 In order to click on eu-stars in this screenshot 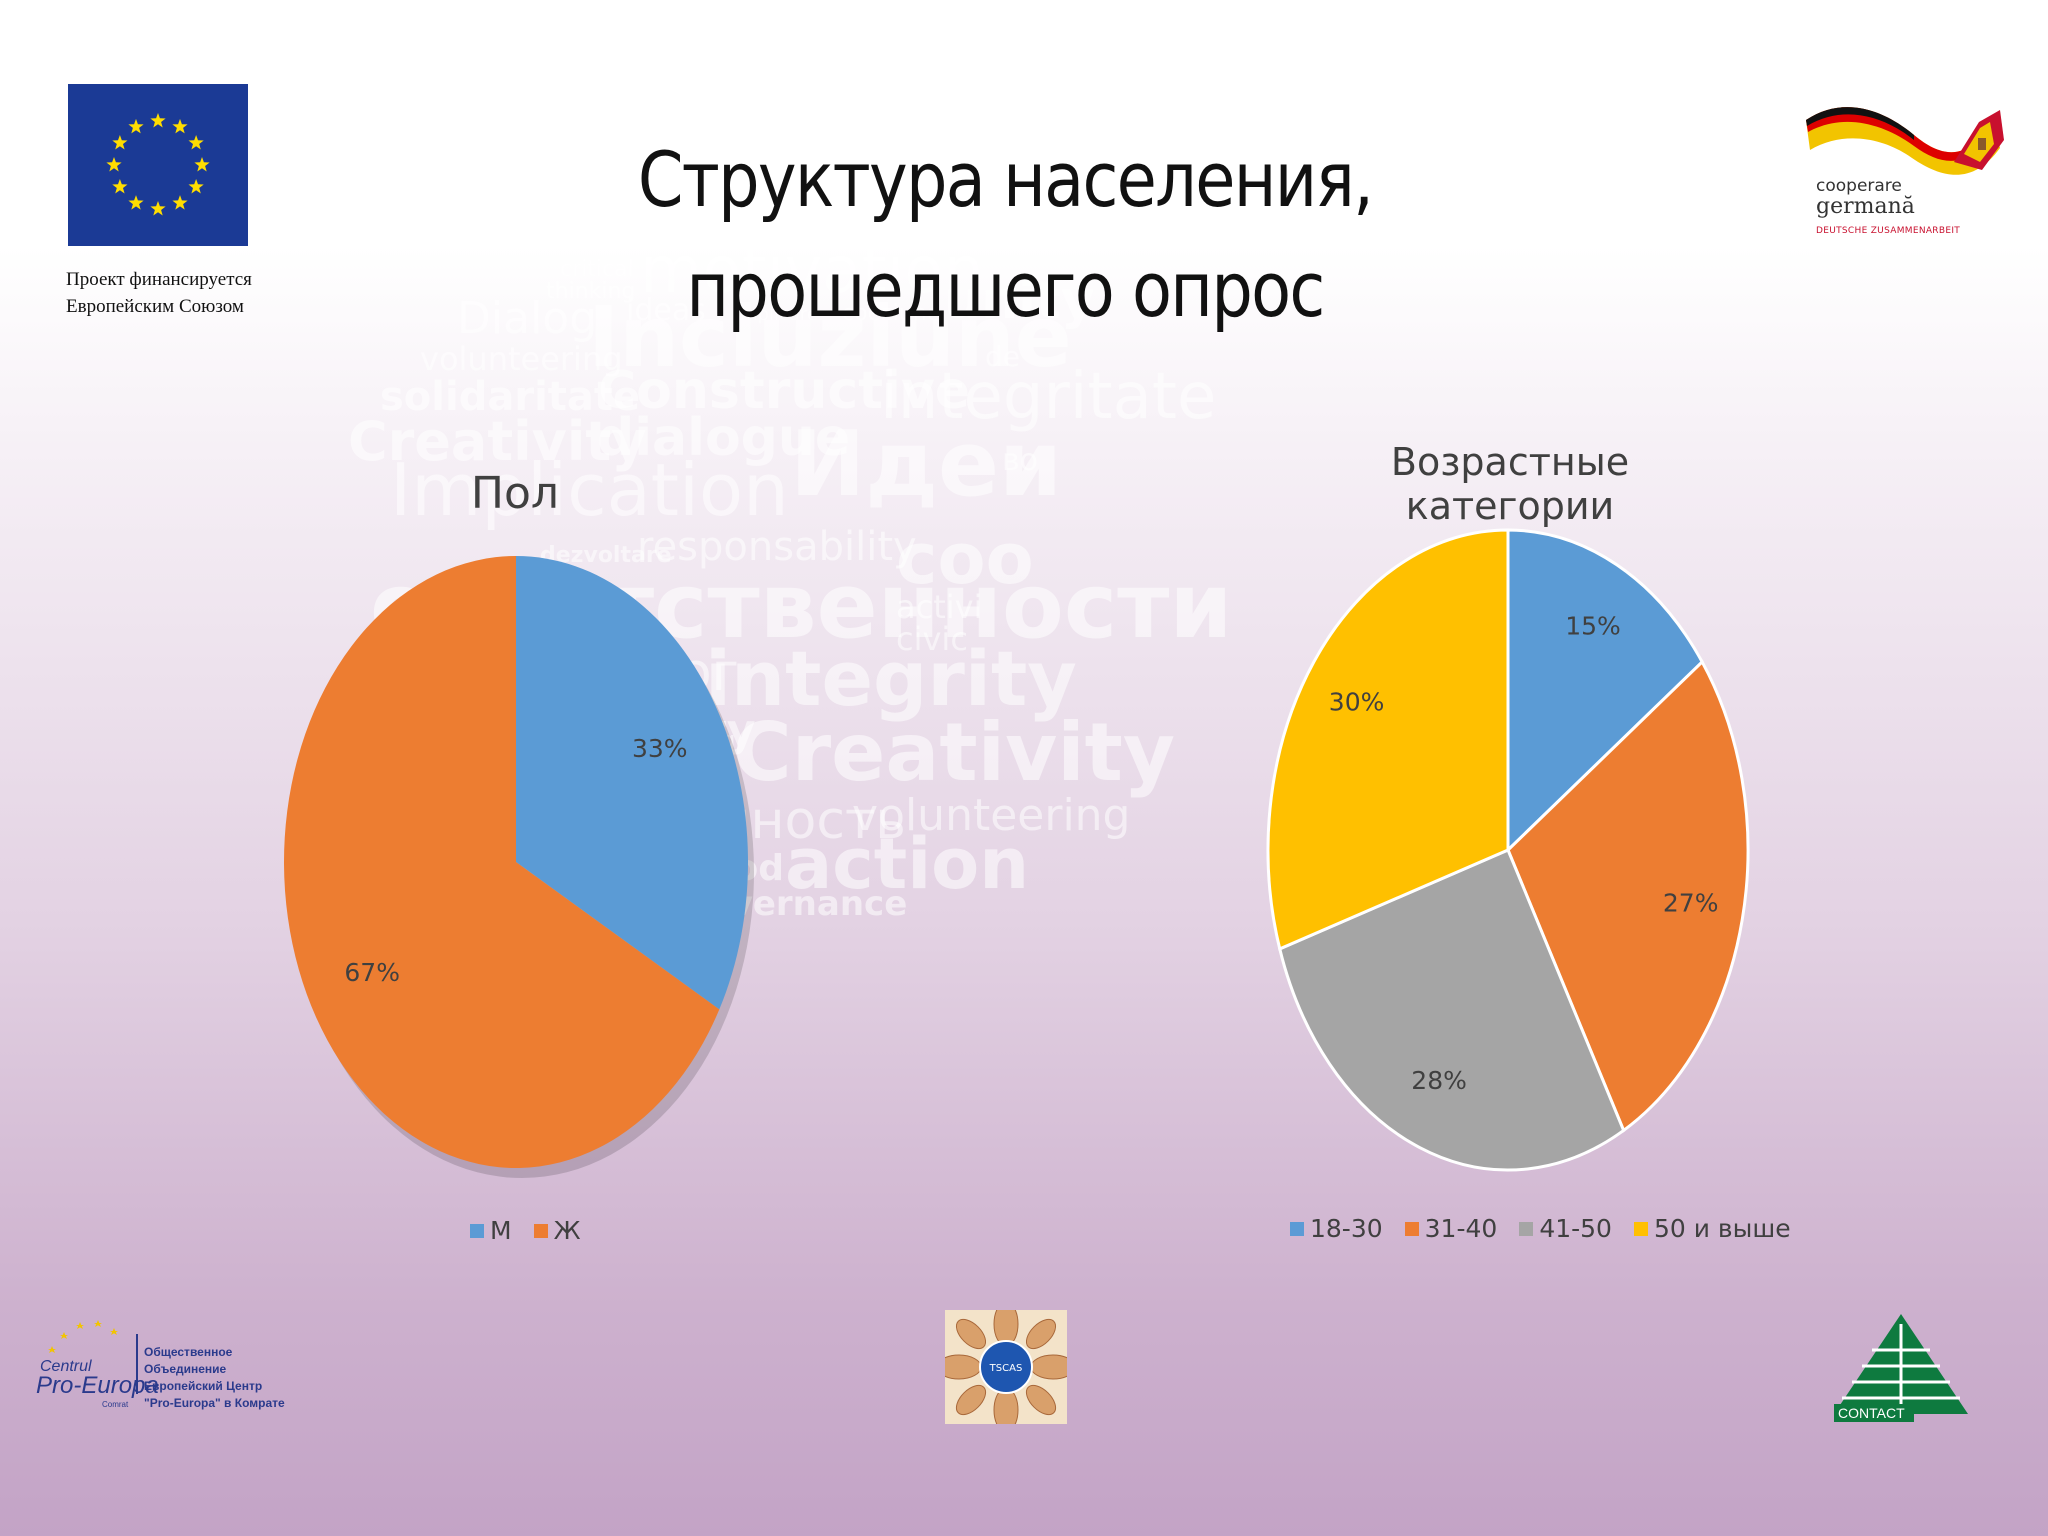, I will do `click(158, 164)`.